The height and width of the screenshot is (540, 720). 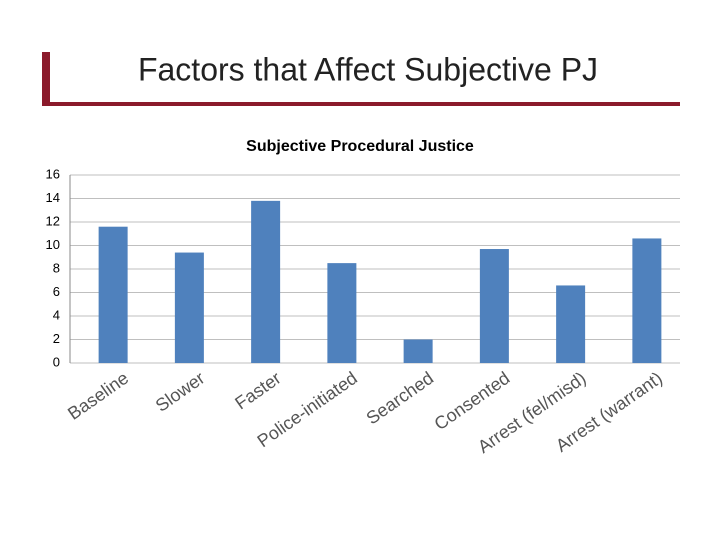 What do you see at coordinates (257, 391) in the screenshot?
I see `x-tick-label: Faster` at bounding box center [257, 391].